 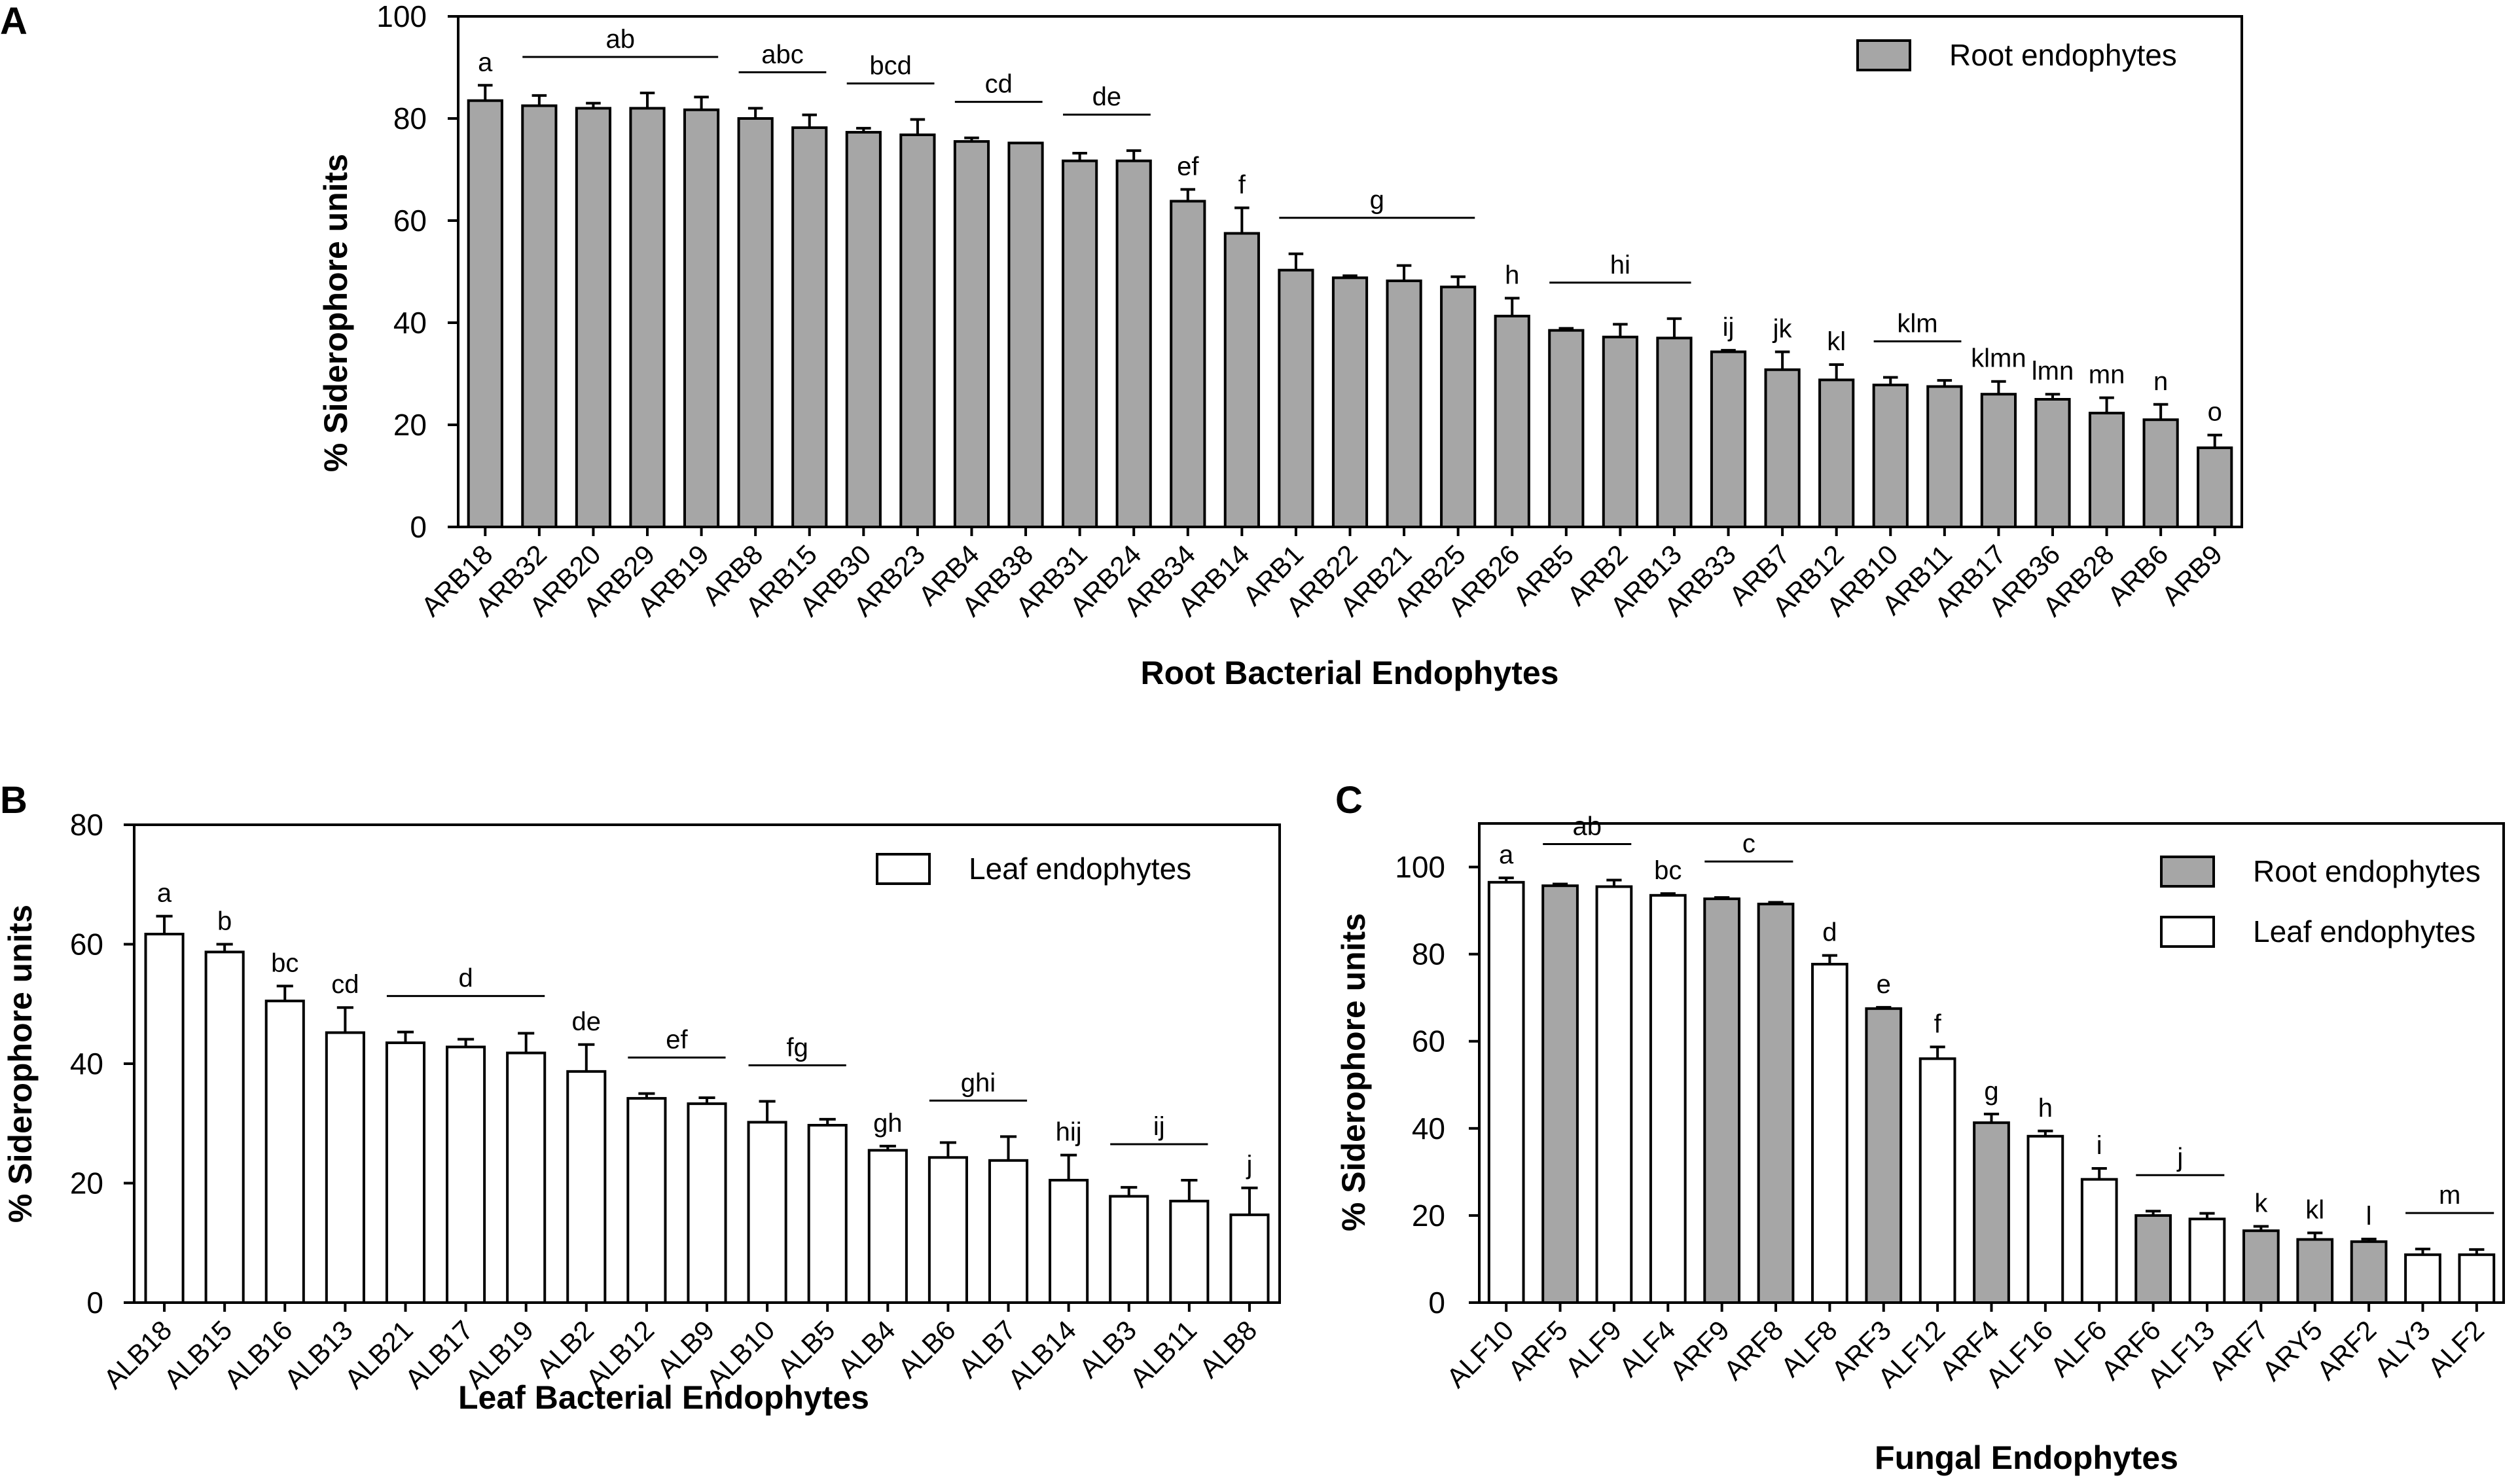 What do you see at coordinates (2364, 931) in the screenshot?
I see `legend-label: Leaf endophytes` at bounding box center [2364, 931].